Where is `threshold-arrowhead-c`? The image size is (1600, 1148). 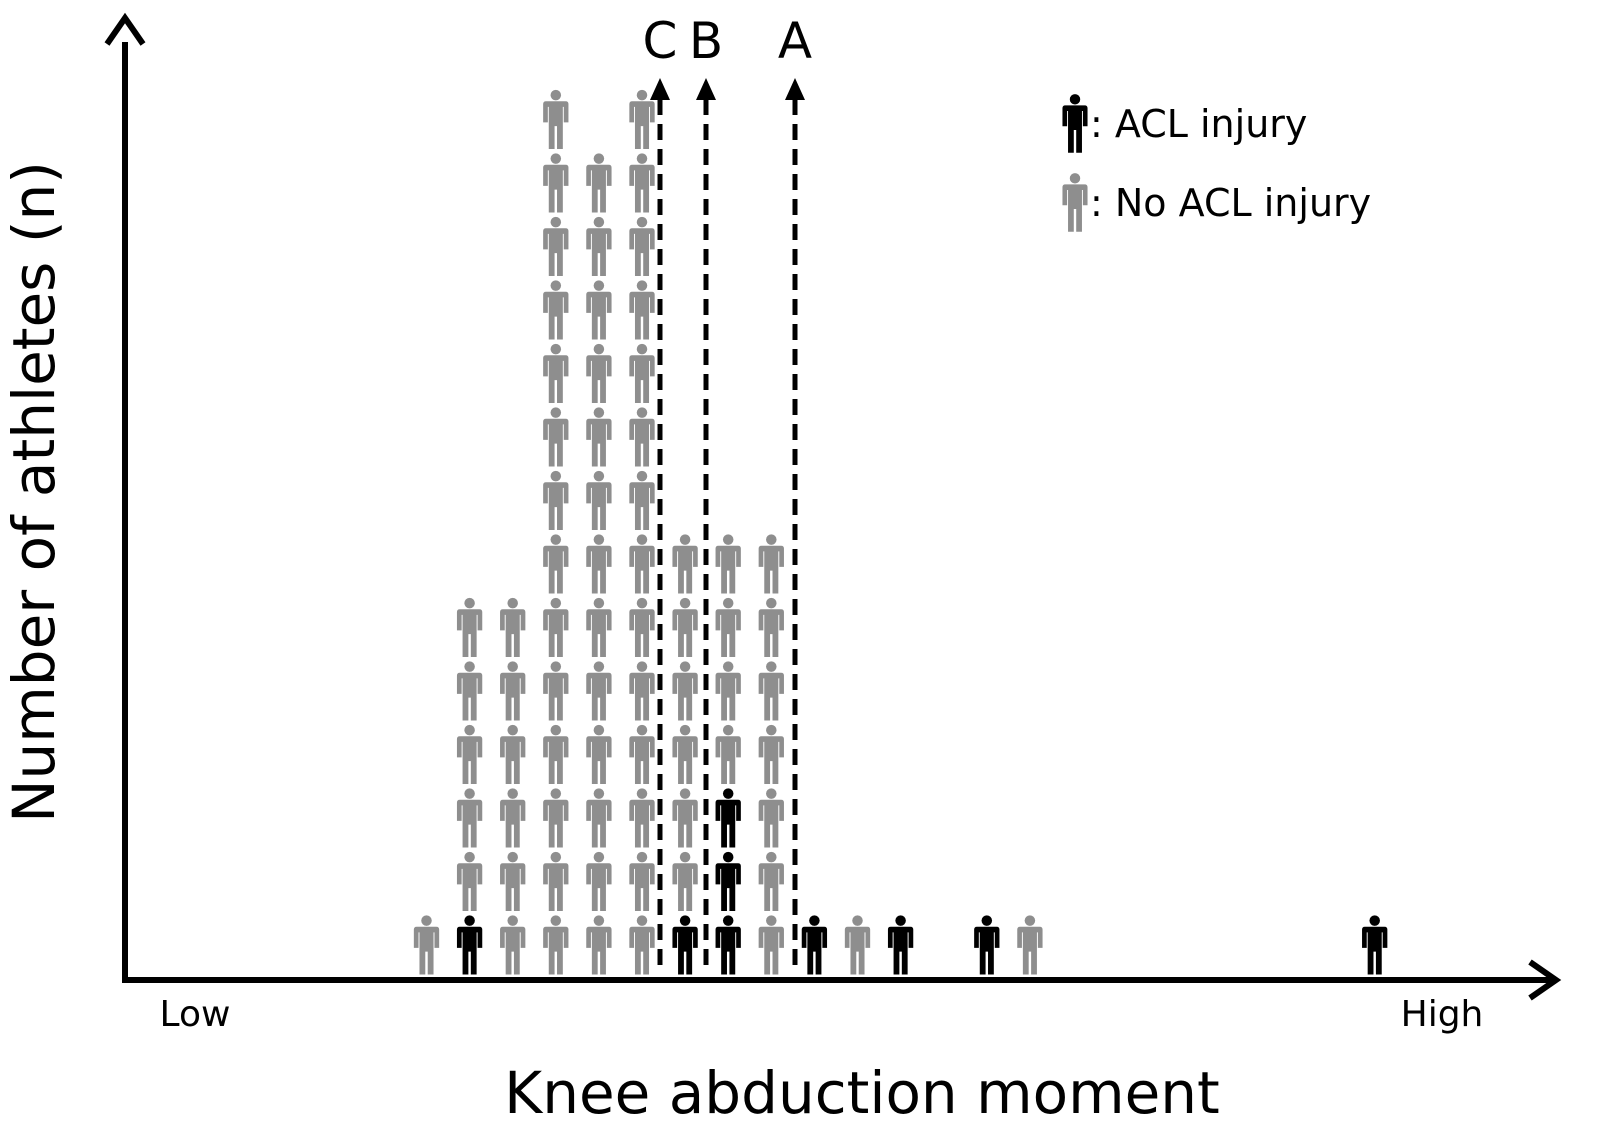 threshold-arrowhead-c is located at coordinates (660, 89).